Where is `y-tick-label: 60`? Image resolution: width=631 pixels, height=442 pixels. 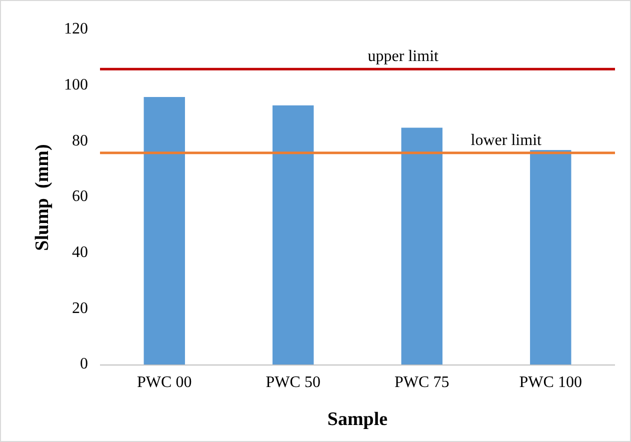 y-tick-label: 60 is located at coordinates (80, 197).